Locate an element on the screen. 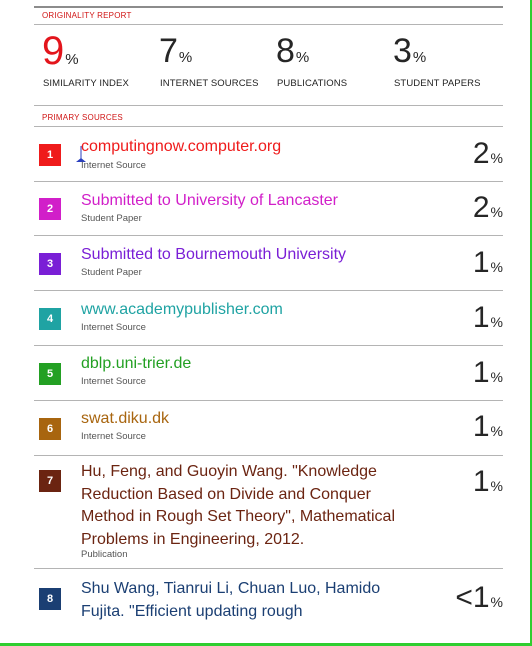 Image resolution: width=532 pixels, height=646 pixels. stat-student-papers: 3% STUDENT PAPERS is located at coordinates (436, 60).